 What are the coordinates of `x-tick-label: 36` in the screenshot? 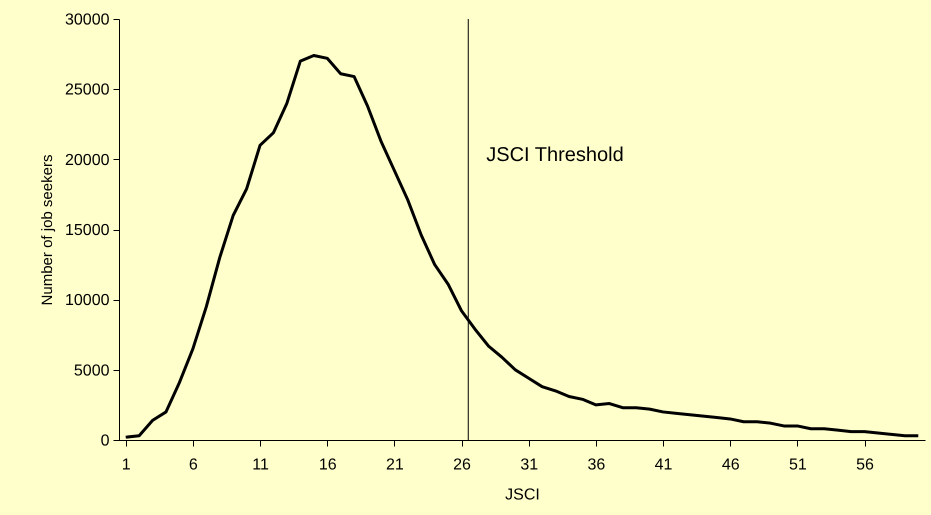 It's located at (596, 465).